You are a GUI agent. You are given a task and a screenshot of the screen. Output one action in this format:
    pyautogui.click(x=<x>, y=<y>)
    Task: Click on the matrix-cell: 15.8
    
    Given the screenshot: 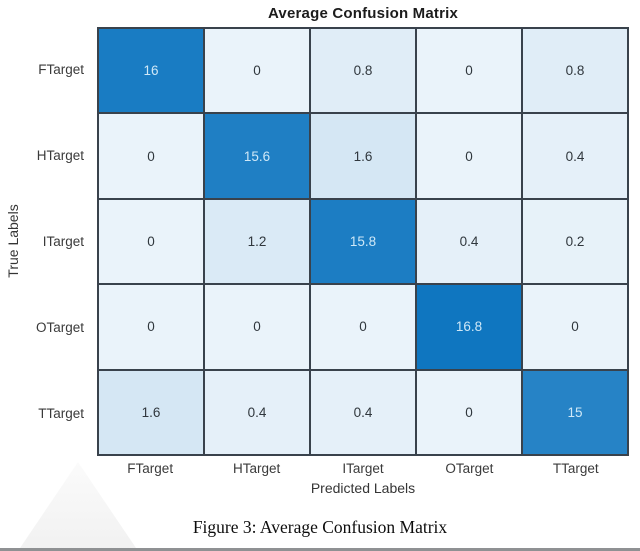 What is the action you would take?
    pyautogui.click(x=363, y=241)
    